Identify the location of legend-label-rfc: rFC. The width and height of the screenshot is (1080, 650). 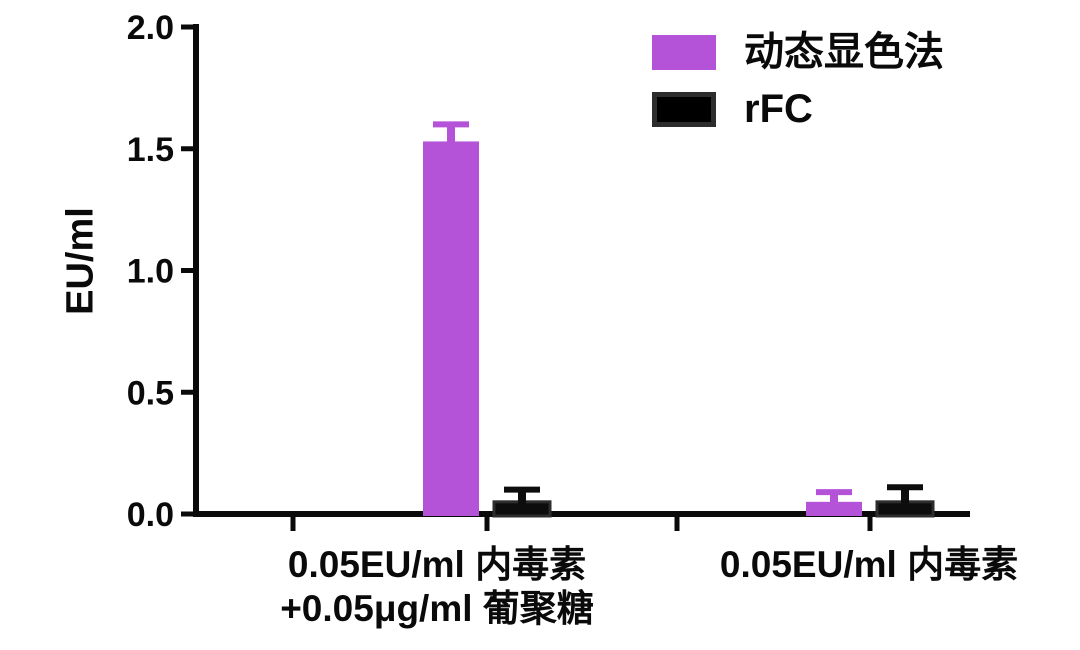
(778, 109).